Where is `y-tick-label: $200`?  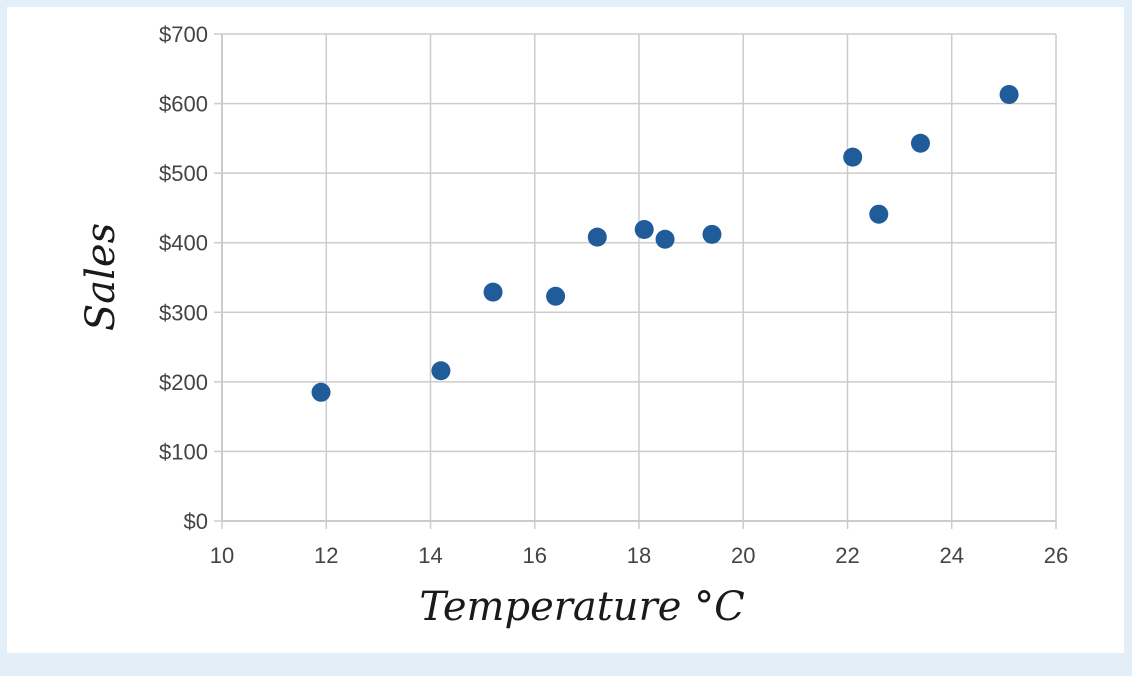
y-tick-label: $200 is located at coordinates (183, 382).